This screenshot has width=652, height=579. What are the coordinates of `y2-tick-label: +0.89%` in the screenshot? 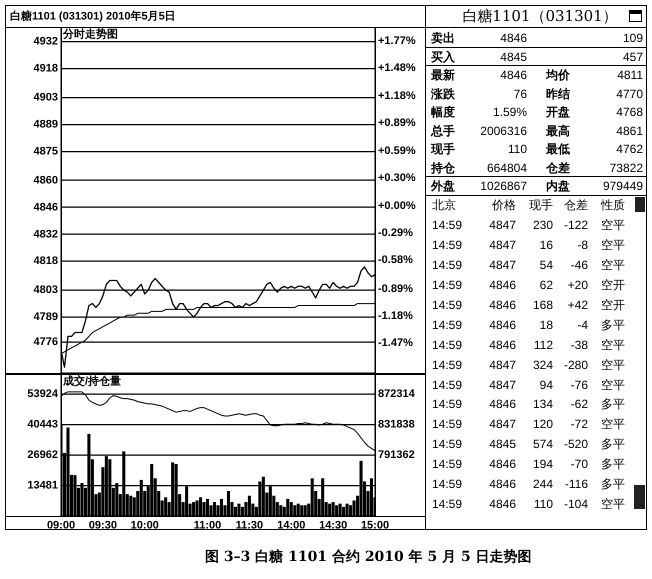 It's located at (397, 123).